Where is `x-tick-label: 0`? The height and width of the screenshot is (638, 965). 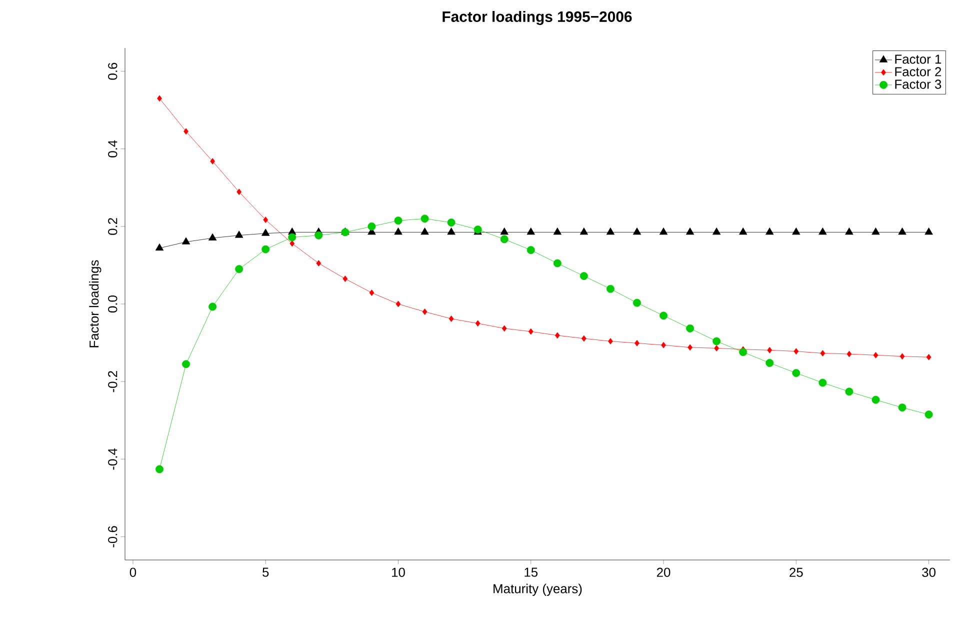 x-tick-label: 0 is located at coordinates (133, 572).